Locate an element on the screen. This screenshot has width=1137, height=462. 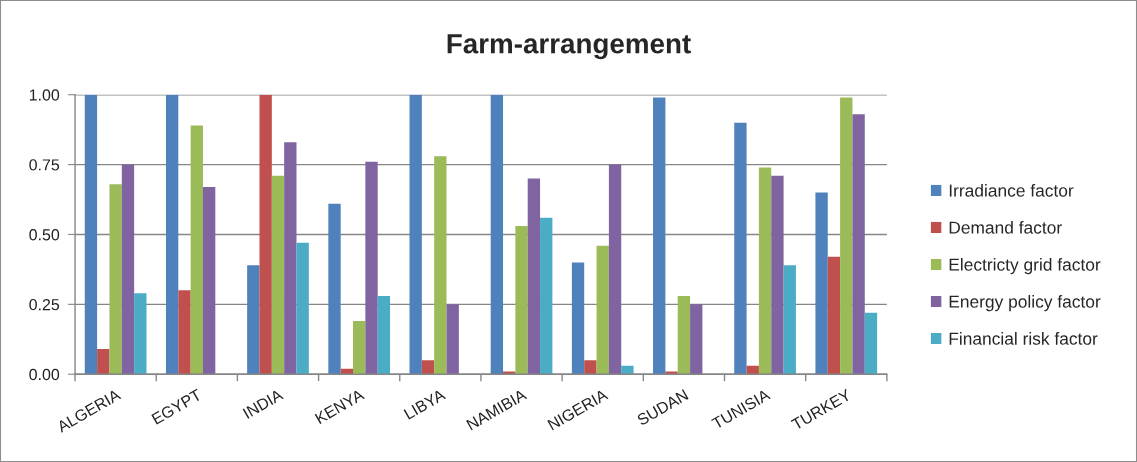
legend-label: Energy policy factor is located at coordinates (1025, 303).